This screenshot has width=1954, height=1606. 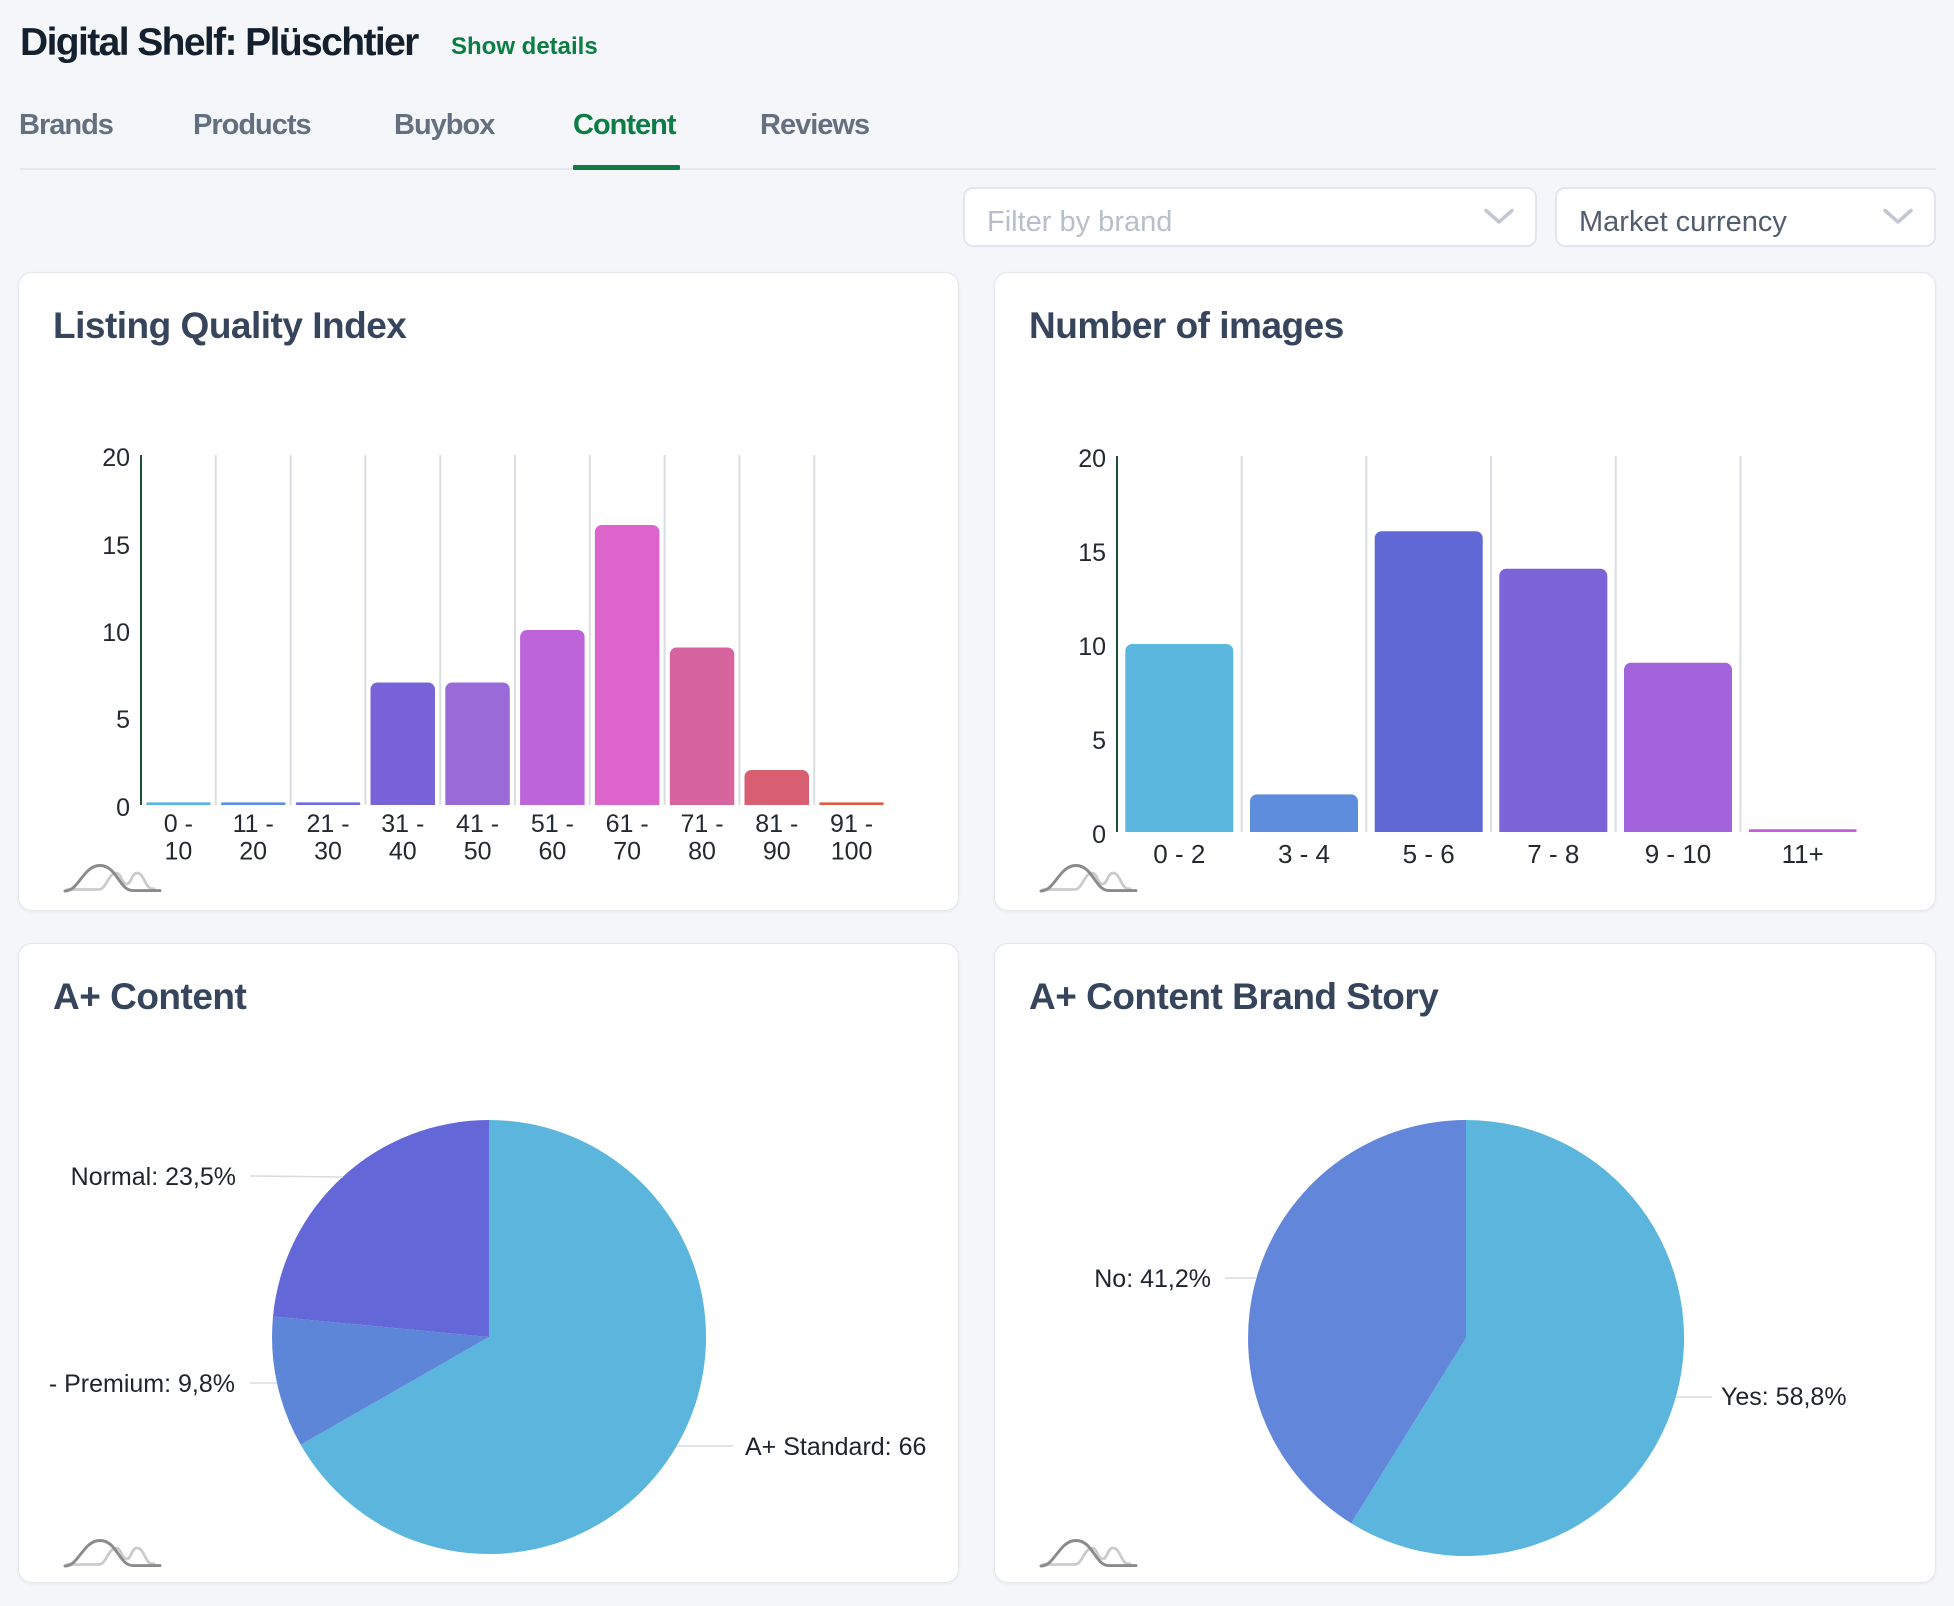 I want to click on svg-text: 3 - 4, so click(x=1304, y=854).